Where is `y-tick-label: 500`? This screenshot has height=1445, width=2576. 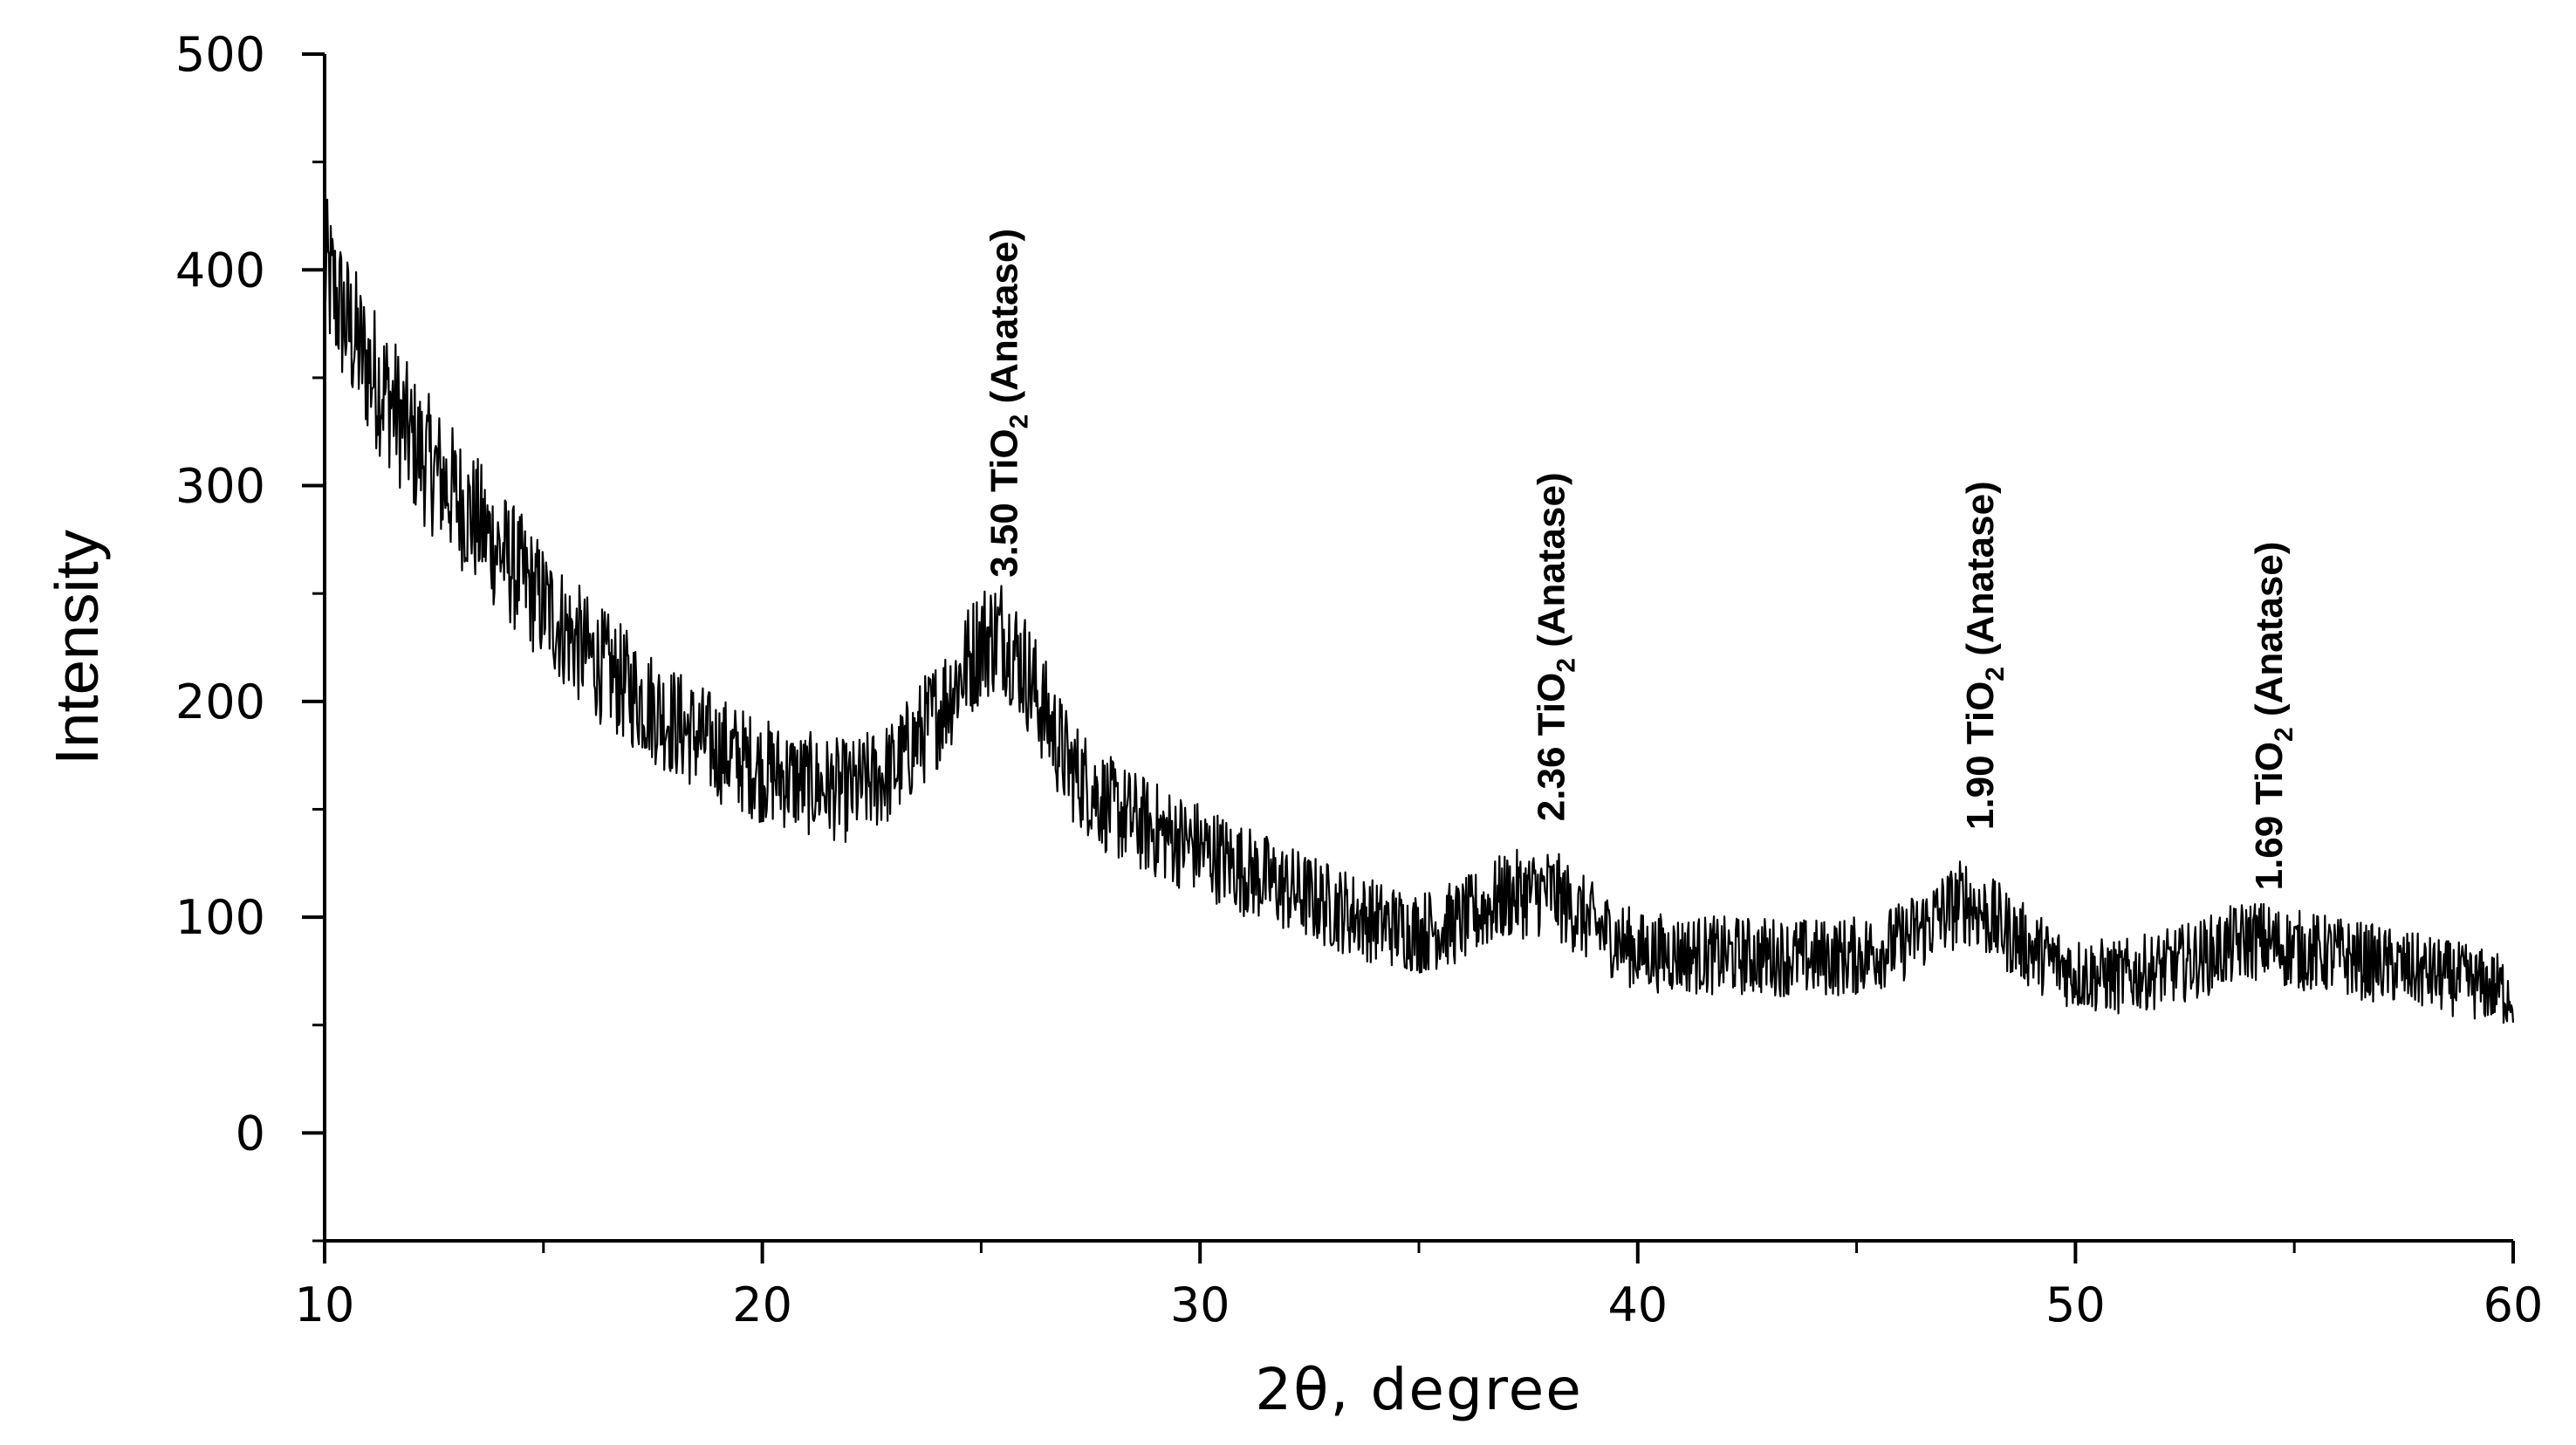
y-tick-label: 500 is located at coordinates (220, 54).